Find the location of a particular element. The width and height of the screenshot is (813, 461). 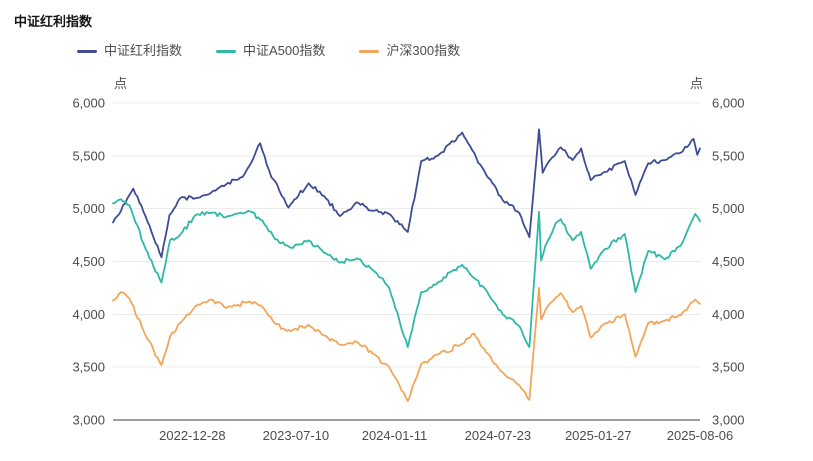

legend-item-label: 沪深300指数 is located at coordinates (423, 50).